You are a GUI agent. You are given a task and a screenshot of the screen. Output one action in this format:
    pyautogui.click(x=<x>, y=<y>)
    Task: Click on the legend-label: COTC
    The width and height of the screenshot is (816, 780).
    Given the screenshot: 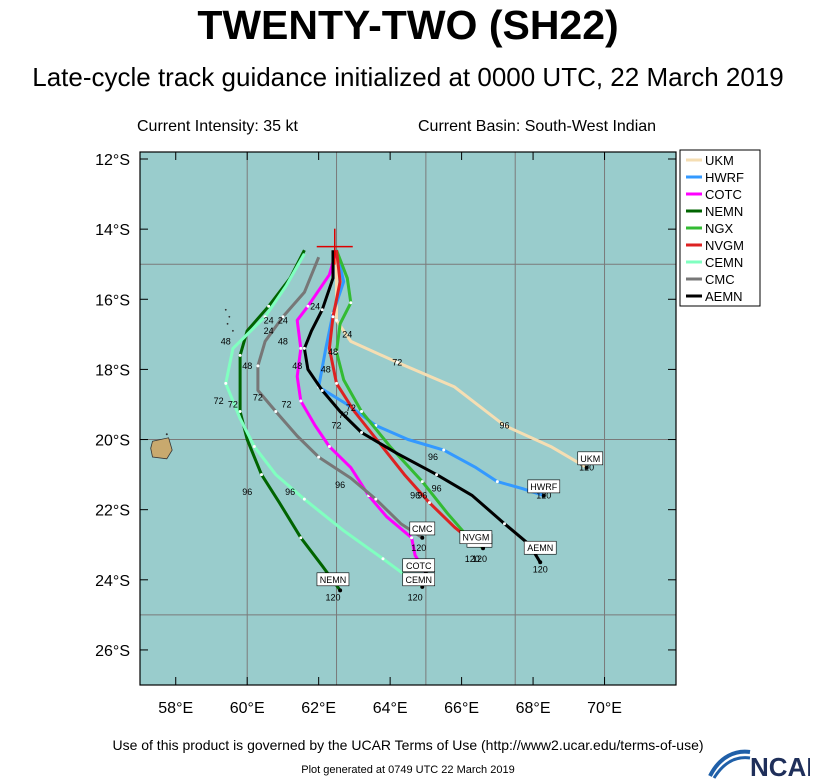 What is the action you would take?
    pyautogui.click(x=723, y=194)
    